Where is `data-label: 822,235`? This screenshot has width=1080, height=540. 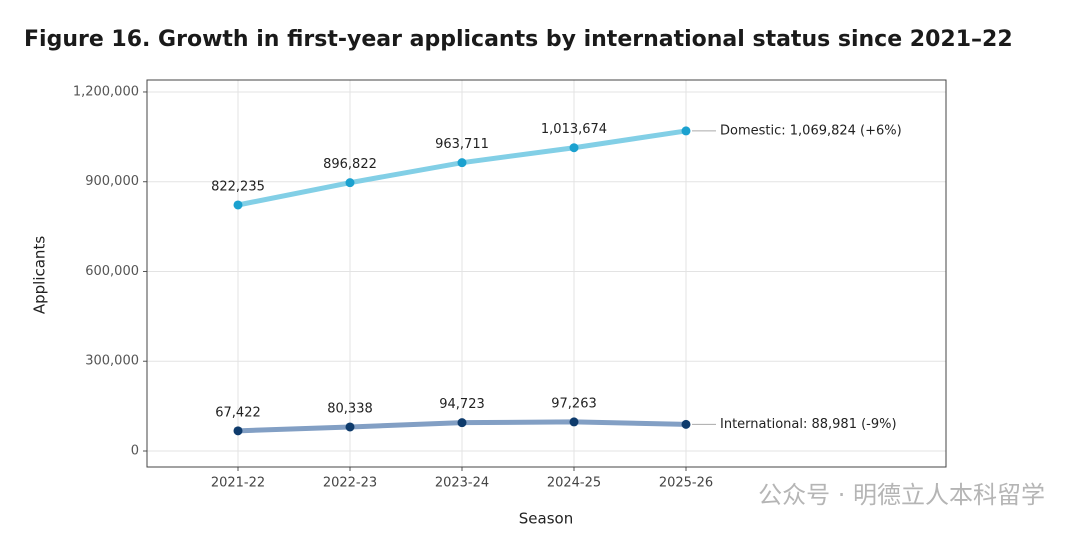
data-label: 822,235 is located at coordinates (238, 186).